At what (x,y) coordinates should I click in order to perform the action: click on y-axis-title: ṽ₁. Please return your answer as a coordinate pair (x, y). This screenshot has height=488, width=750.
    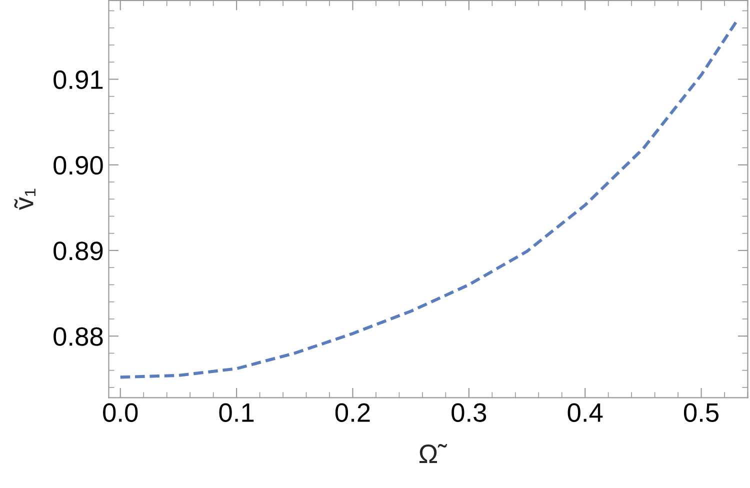
    Looking at the image, I should click on (25, 199).